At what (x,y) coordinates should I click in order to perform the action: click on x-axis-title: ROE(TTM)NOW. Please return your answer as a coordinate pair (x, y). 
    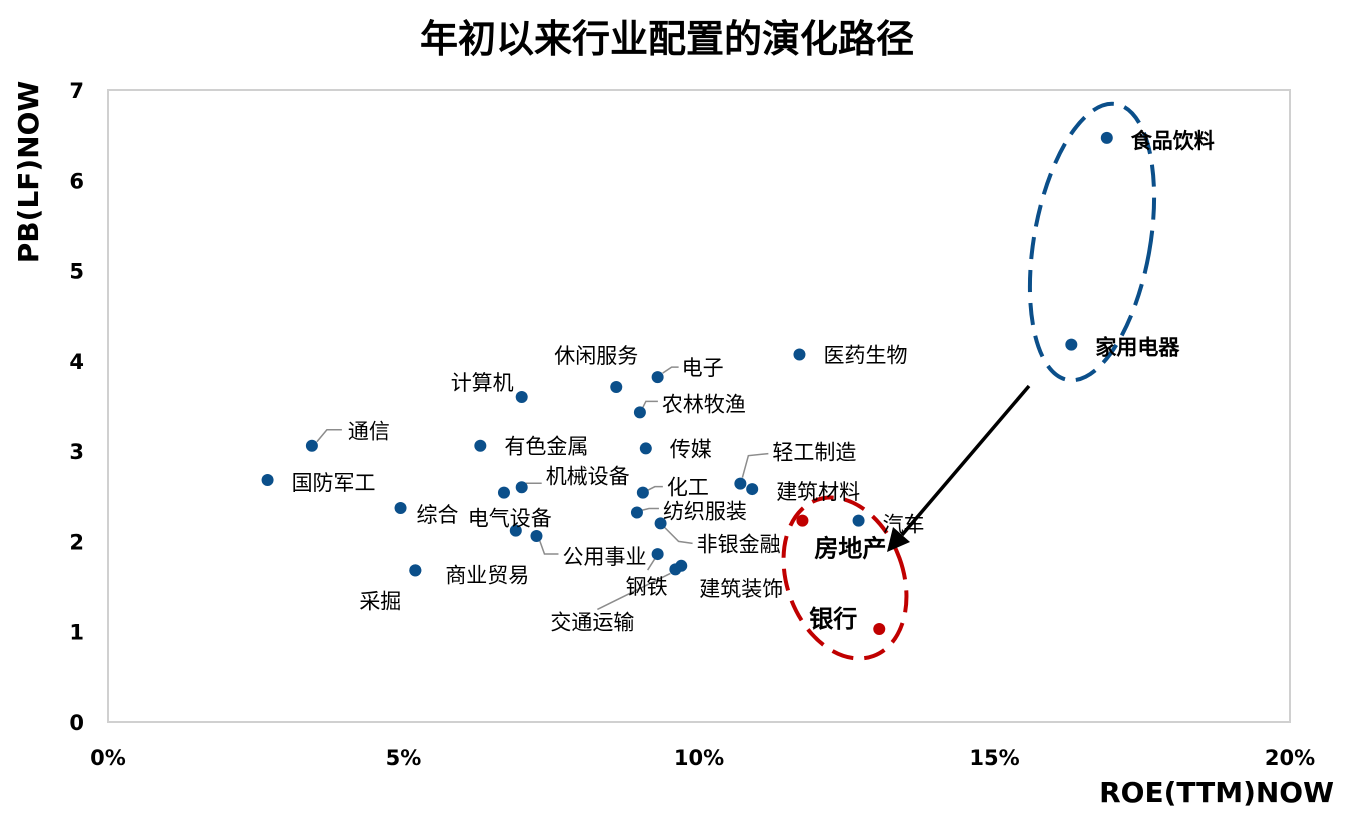
    Looking at the image, I should click on (1216, 792).